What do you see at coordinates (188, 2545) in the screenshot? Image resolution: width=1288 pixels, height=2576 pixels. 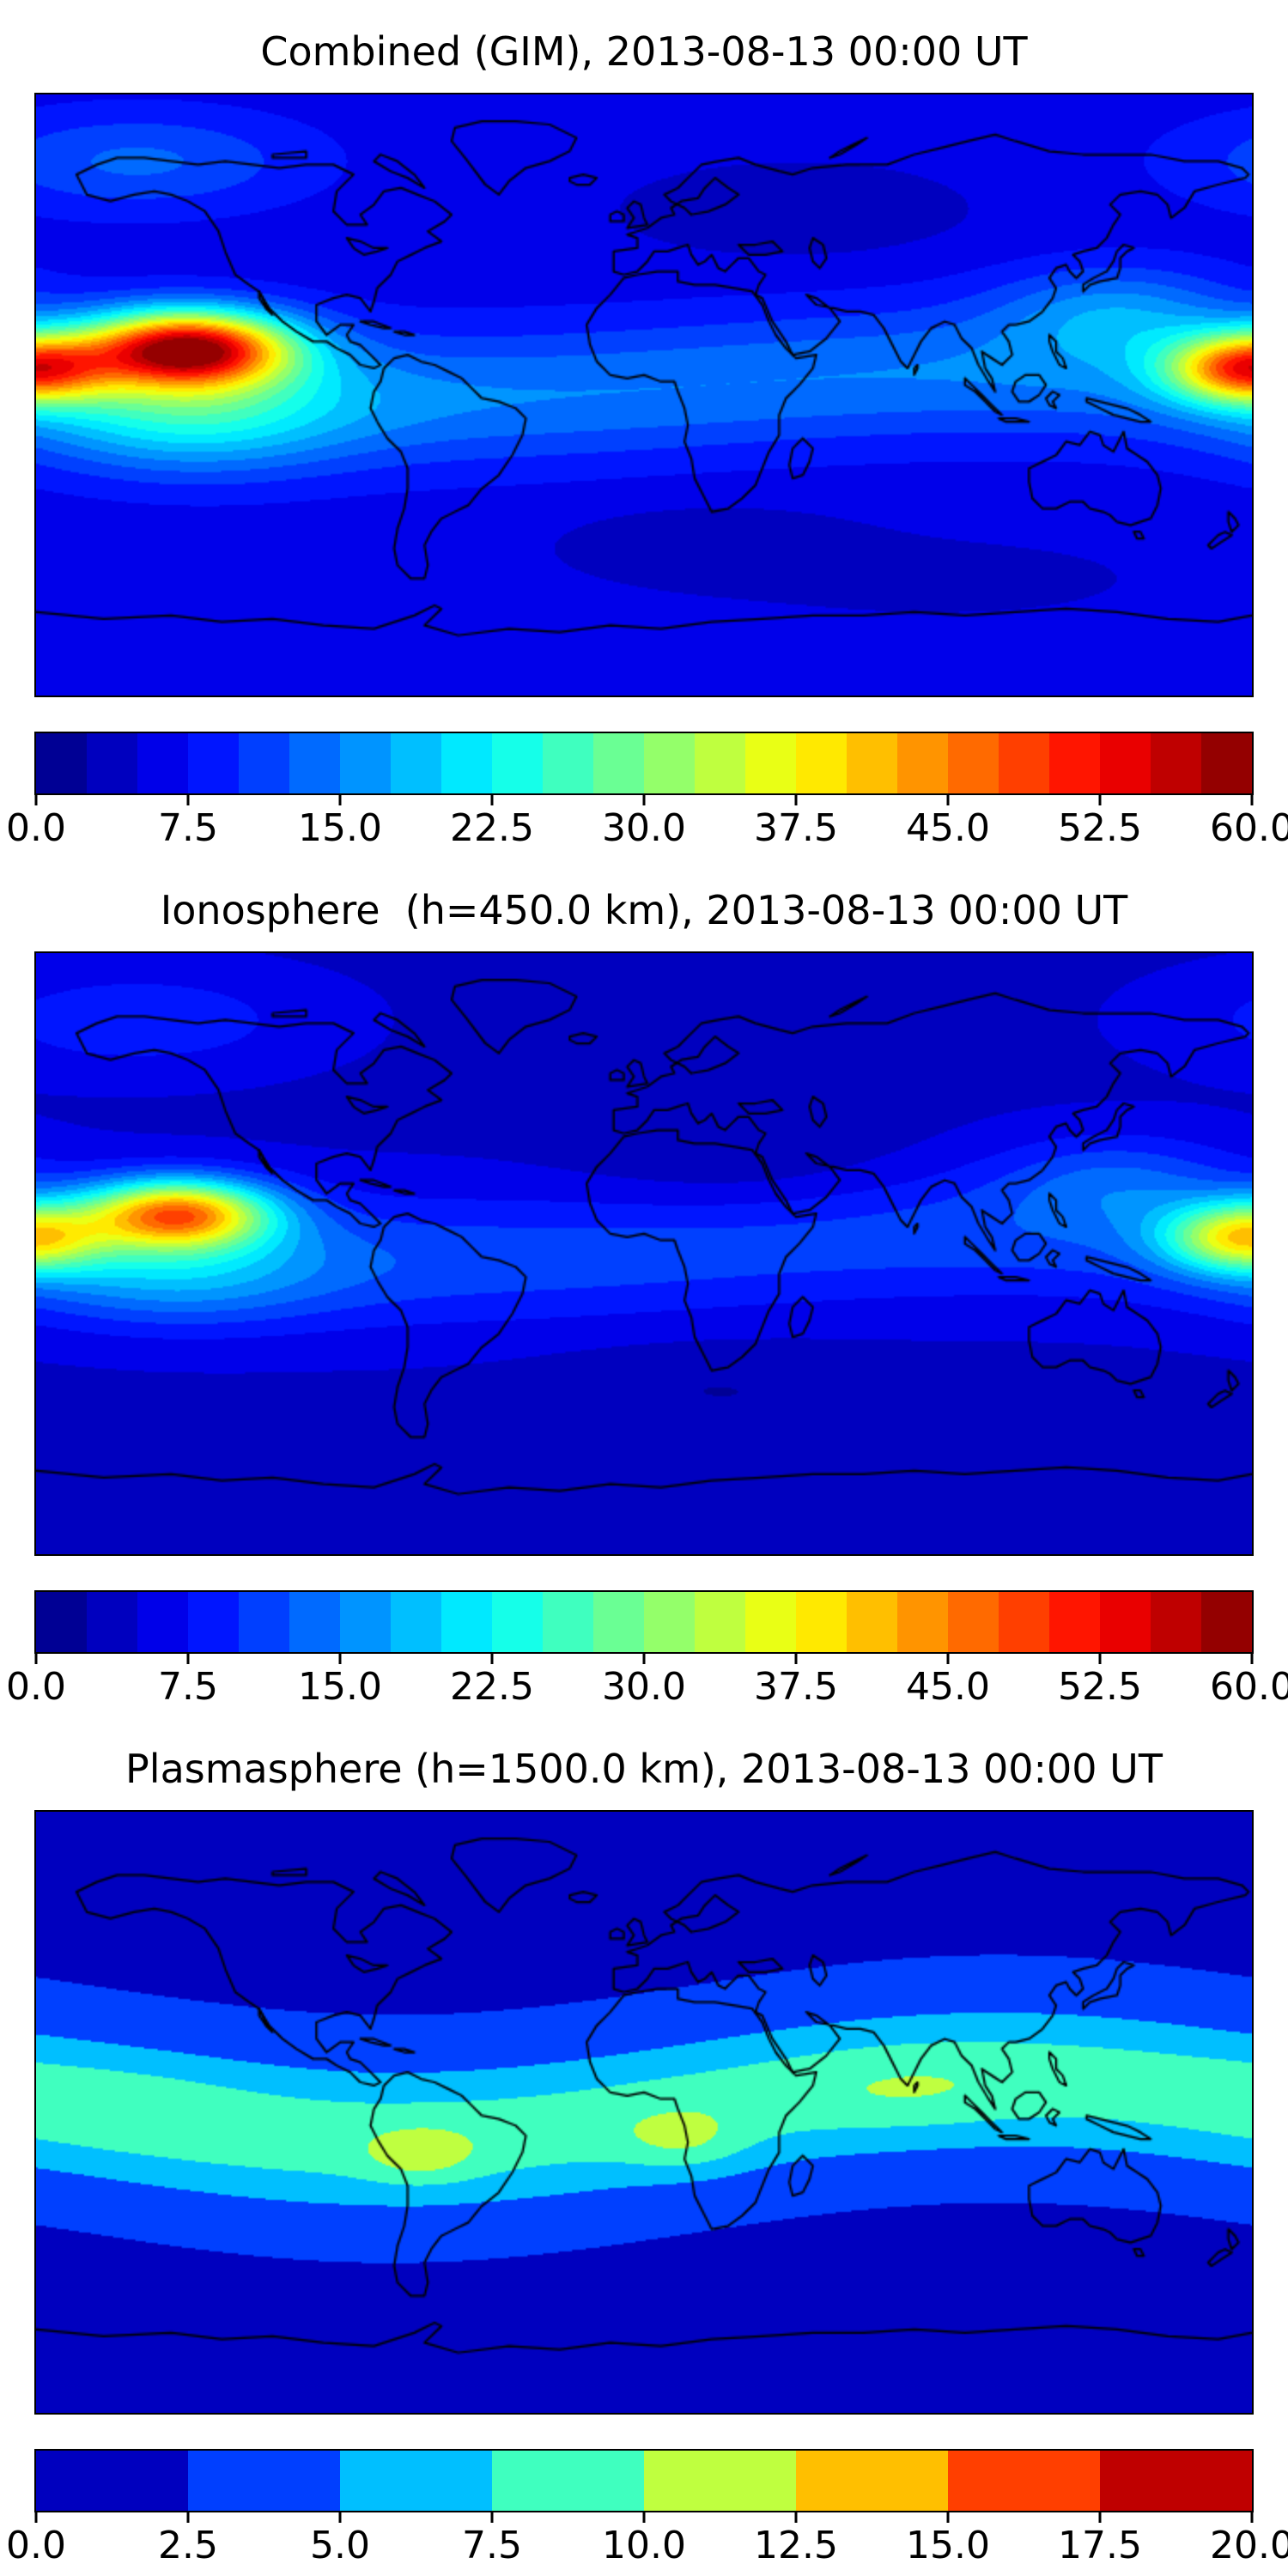 I see `colorbar-tick-label: 2.5` at bounding box center [188, 2545].